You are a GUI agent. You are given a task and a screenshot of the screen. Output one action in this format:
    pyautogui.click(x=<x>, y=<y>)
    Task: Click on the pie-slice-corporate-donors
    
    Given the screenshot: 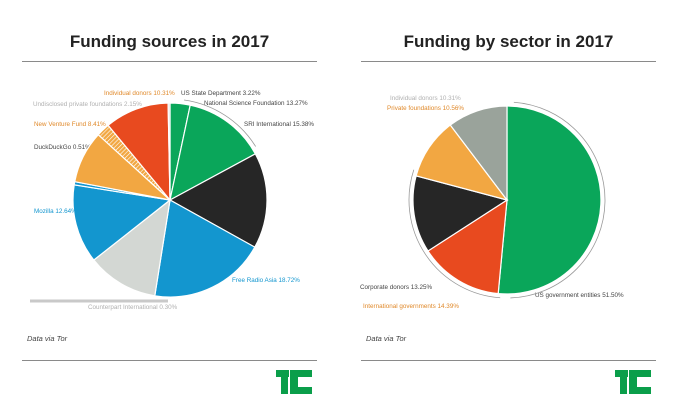 What is the action you would take?
    pyautogui.click(x=460, y=213)
    